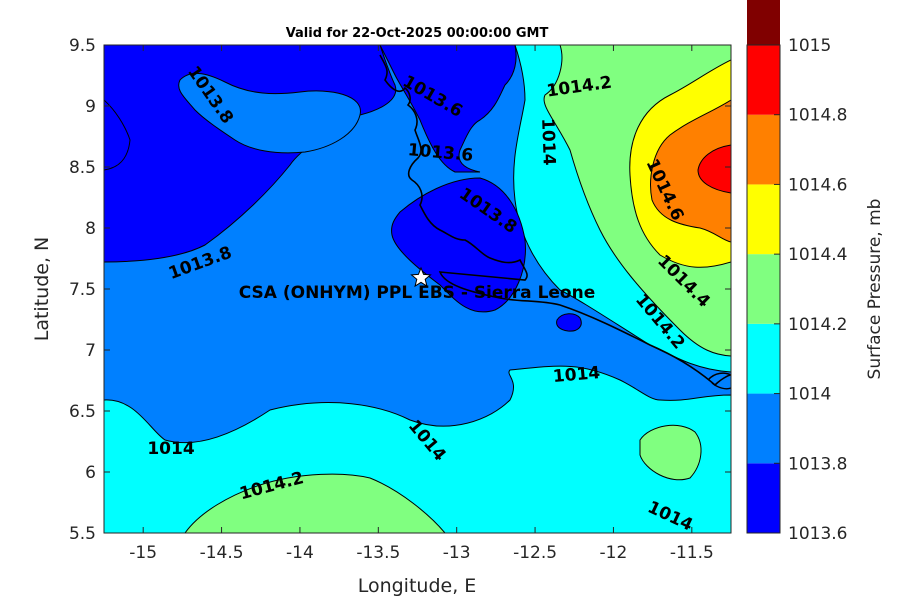 This screenshot has height=600, width=900. What do you see at coordinates (817, 534) in the screenshot?
I see `colorbar-tick-label: 1013.6` at bounding box center [817, 534].